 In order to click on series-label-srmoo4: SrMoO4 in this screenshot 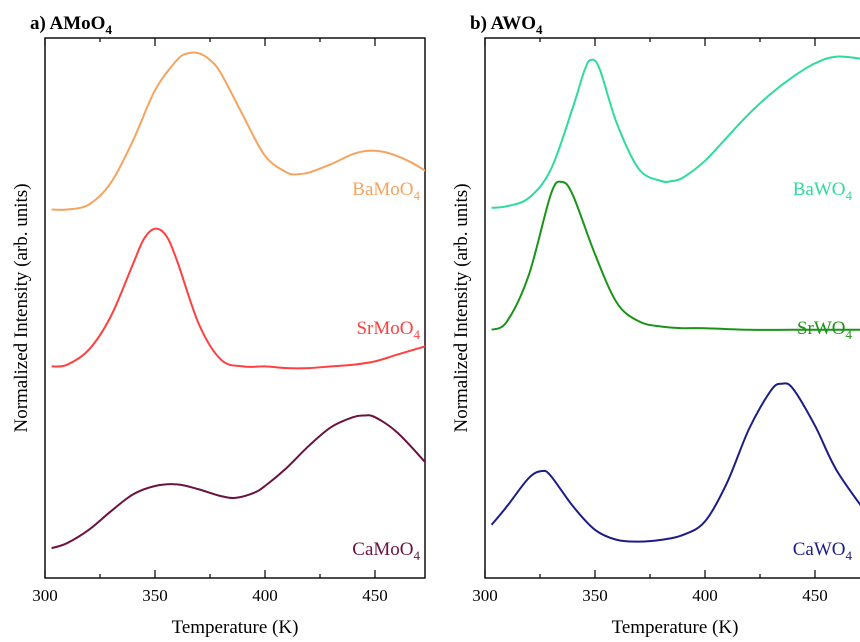, I will do `click(388, 330)`.